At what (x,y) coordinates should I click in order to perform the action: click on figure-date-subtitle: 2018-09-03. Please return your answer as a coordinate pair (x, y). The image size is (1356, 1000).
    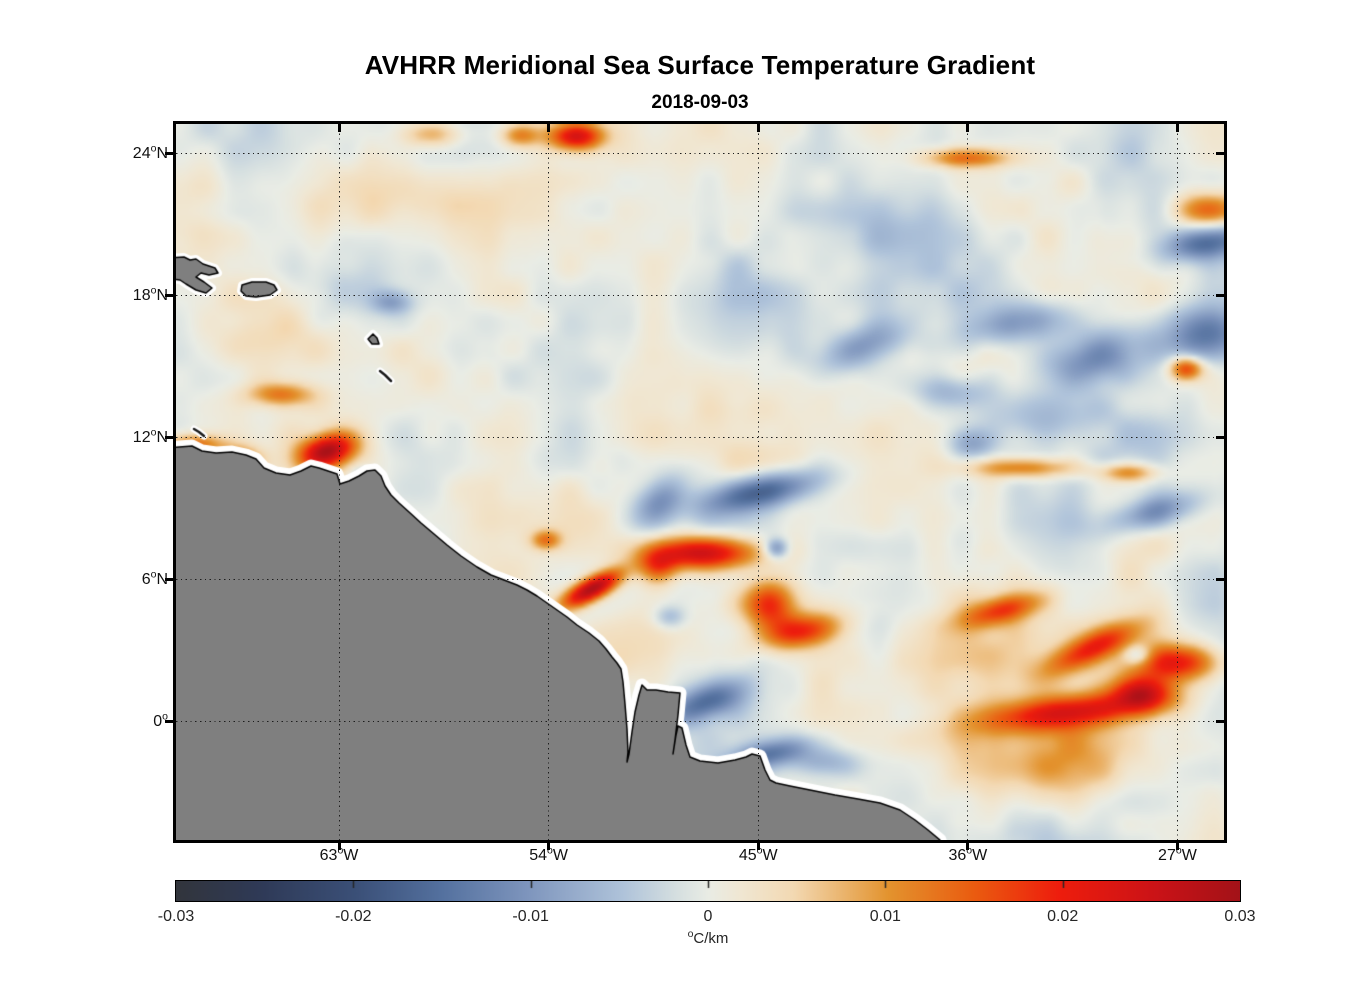
    Looking at the image, I should click on (700, 102).